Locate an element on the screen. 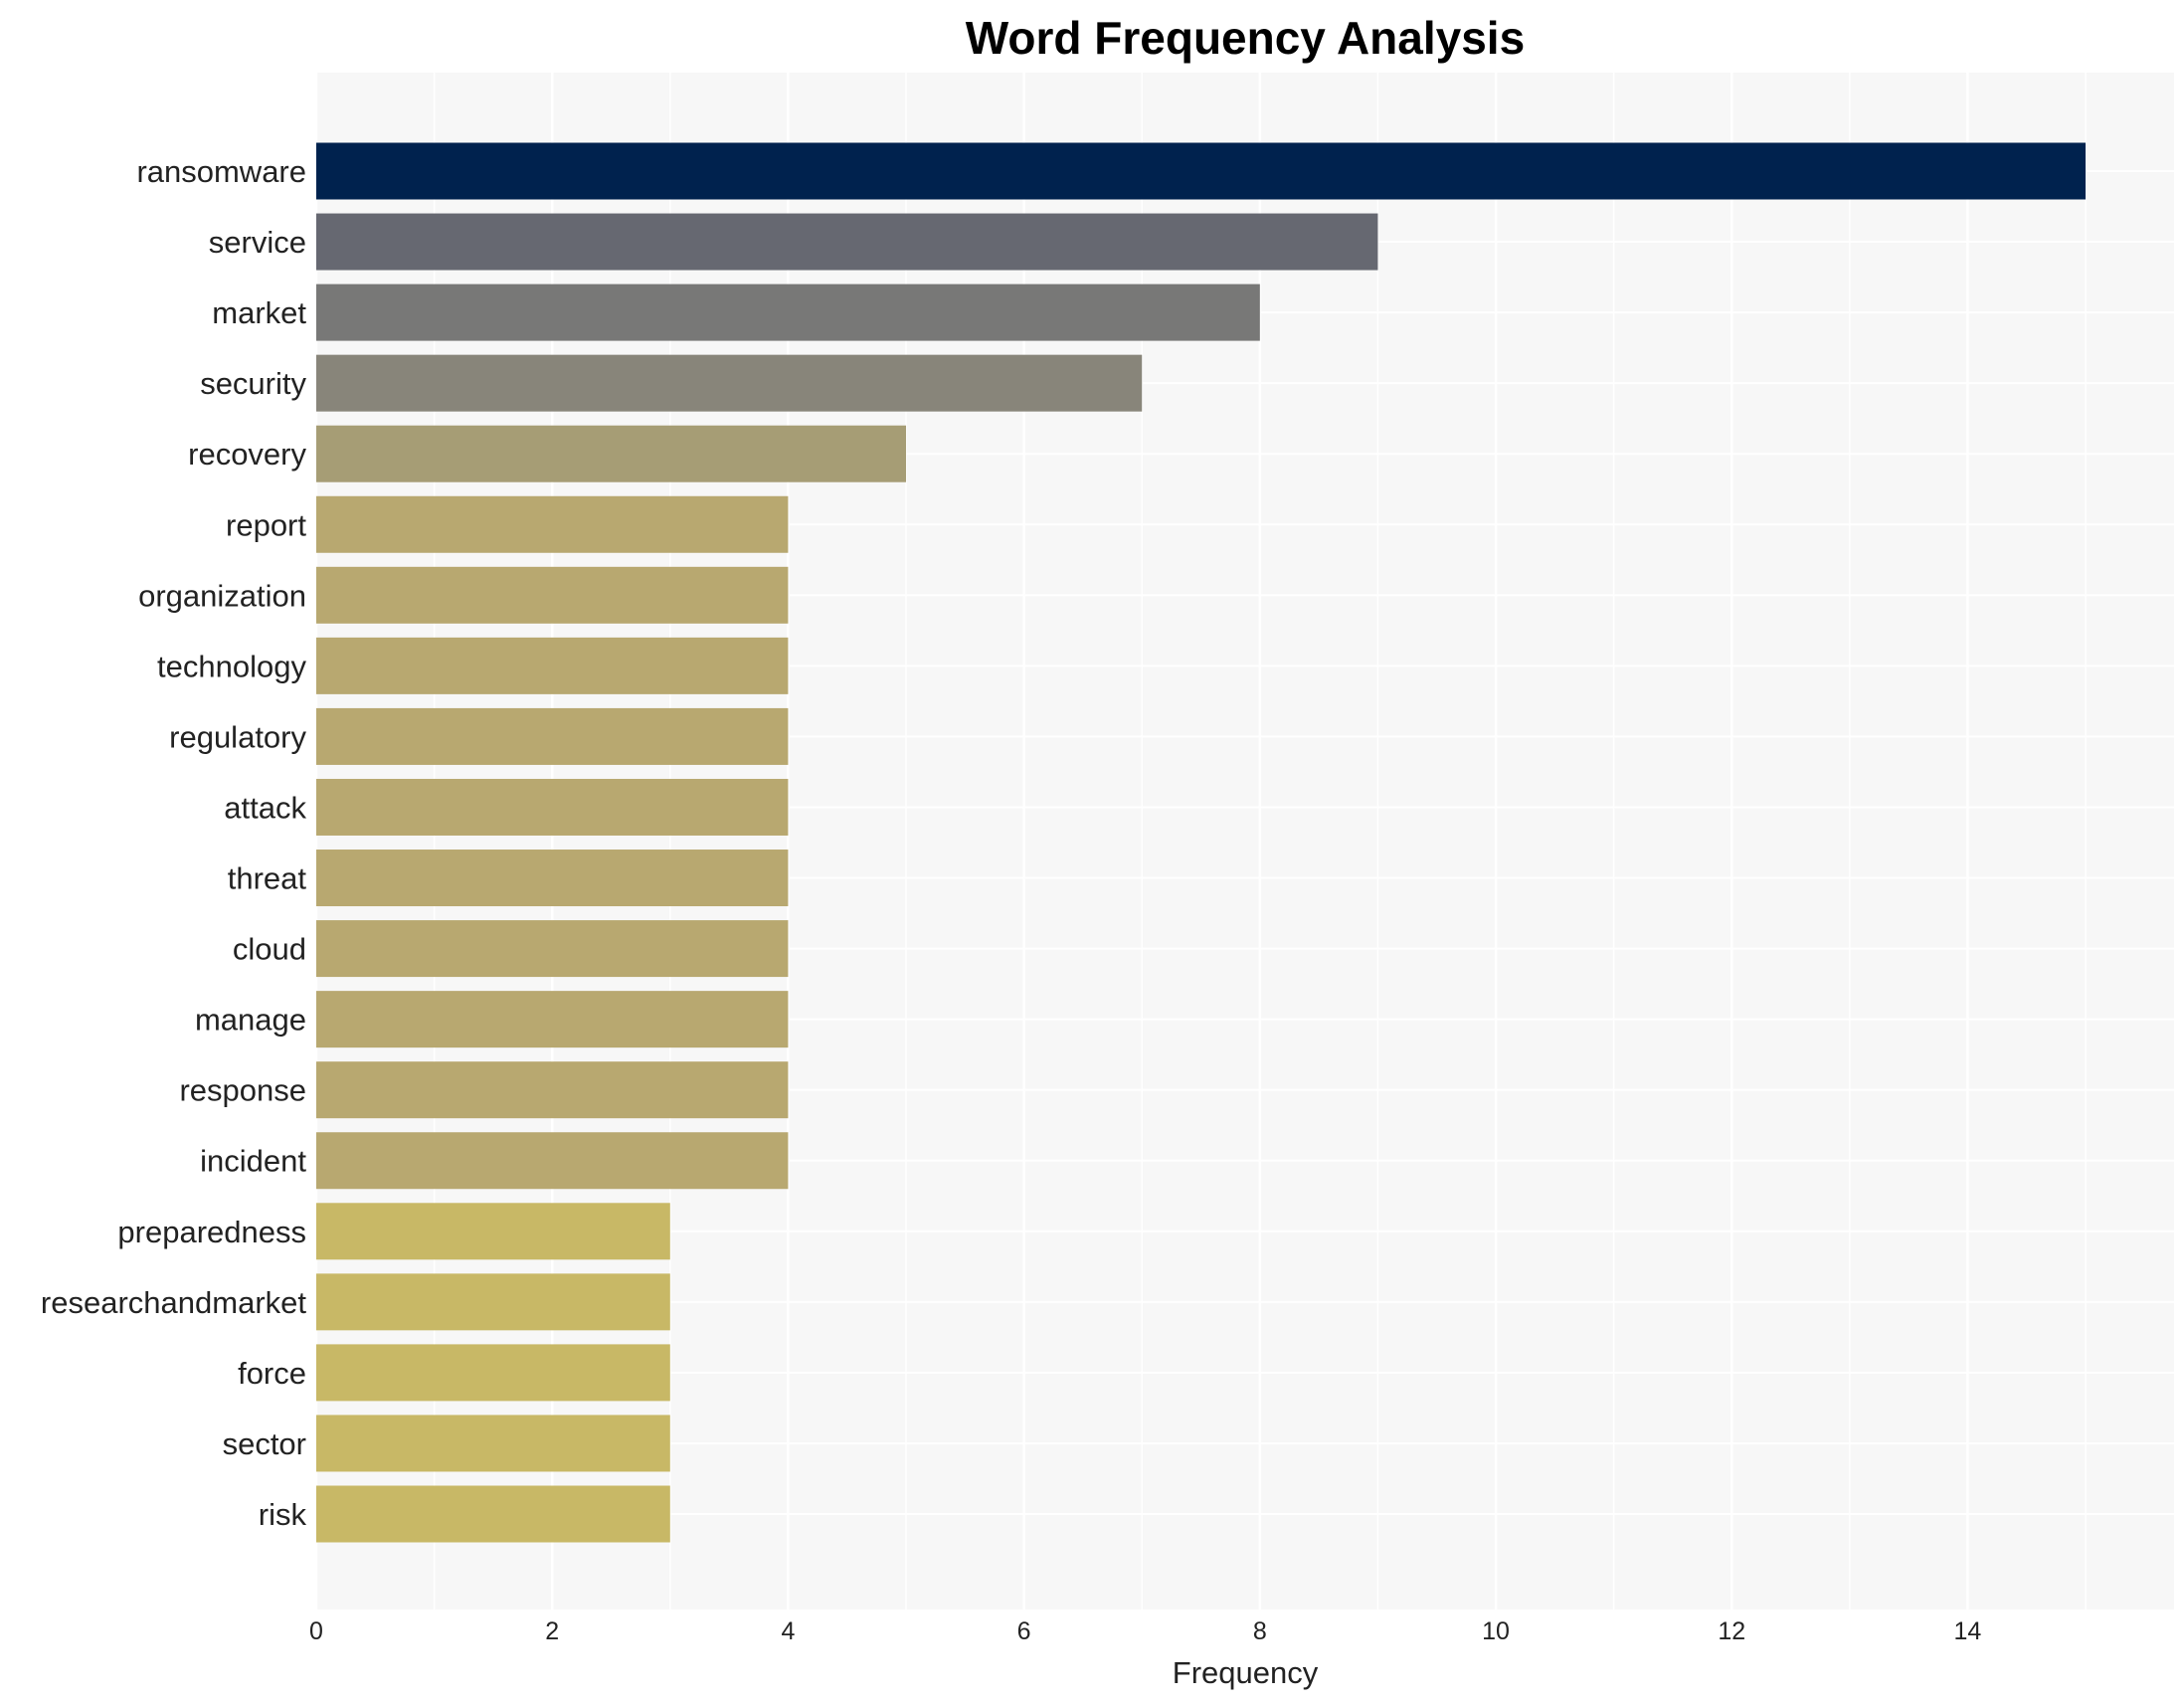  x-tick-label: 2 is located at coordinates (552, 1631).